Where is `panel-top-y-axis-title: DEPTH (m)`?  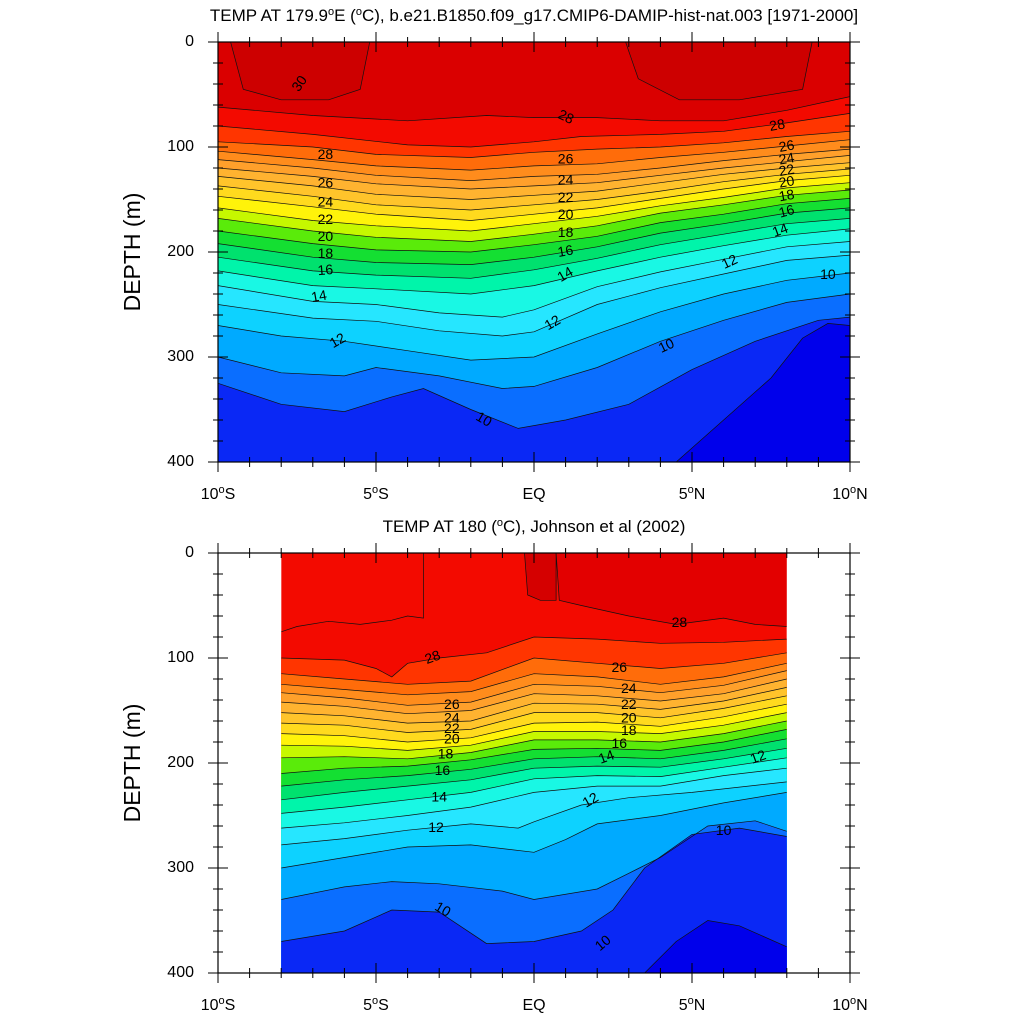 panel-top-y-axis-title: DEPTH (m) is located at coordinates (132, 252).